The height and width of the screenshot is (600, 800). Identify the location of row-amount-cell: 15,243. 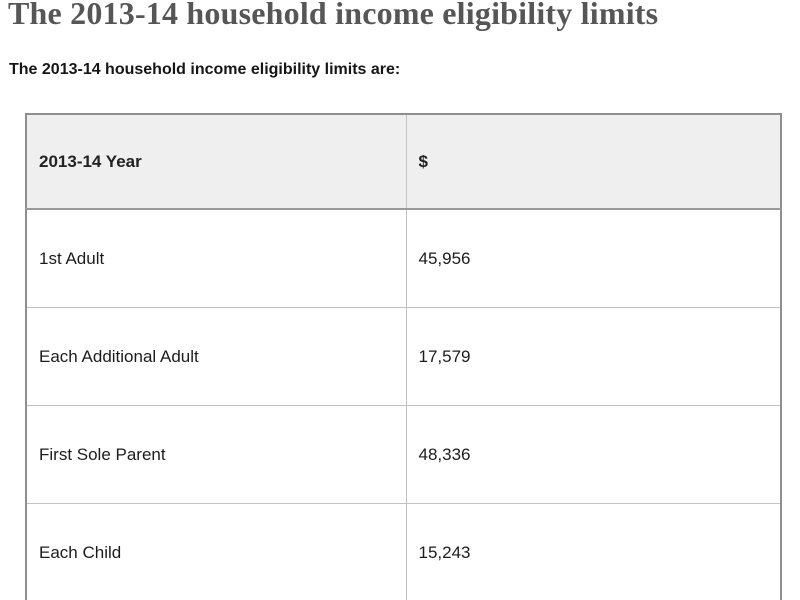
(593, 551).